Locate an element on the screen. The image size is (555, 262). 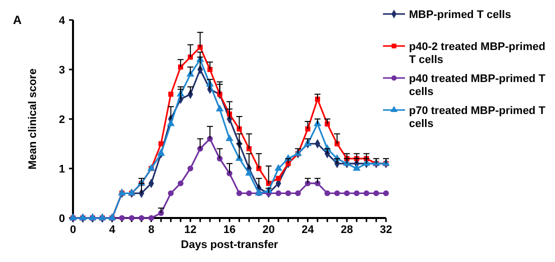
legend-label: p40 treated MBP-primed T cells is located at coordinates (477, 85).